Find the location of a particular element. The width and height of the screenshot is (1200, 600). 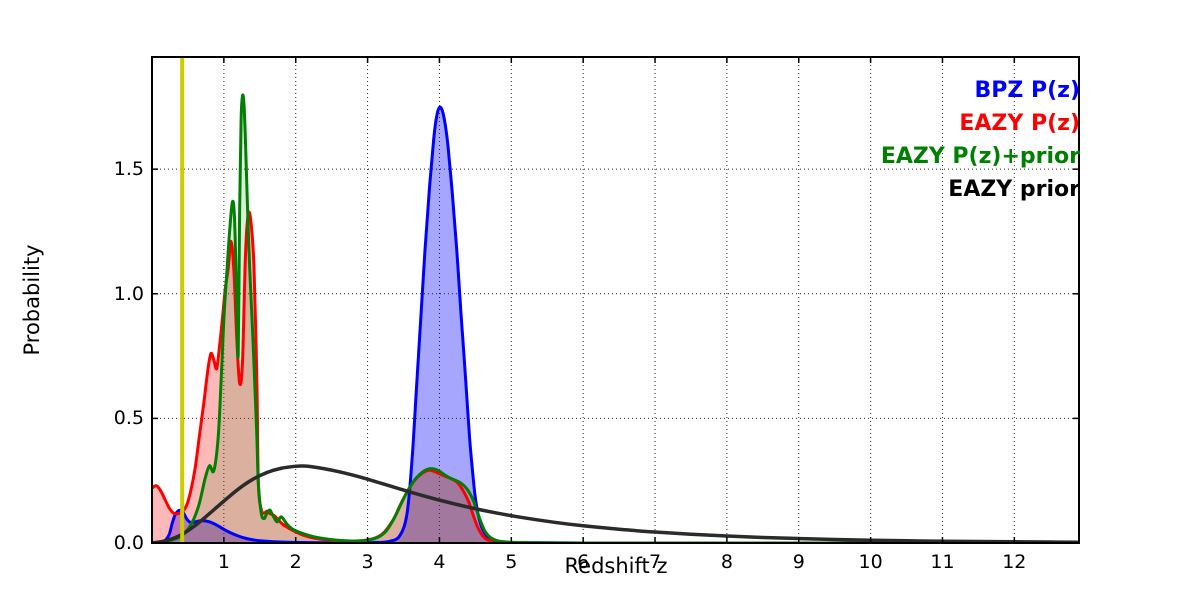

x-tick-label: 9 is located at coordinates (798, 562).